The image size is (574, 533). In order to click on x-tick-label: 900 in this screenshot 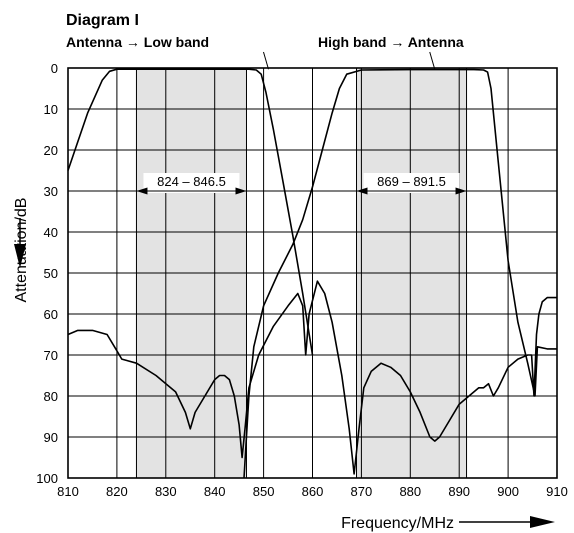, I will do `click(508, 491)`.